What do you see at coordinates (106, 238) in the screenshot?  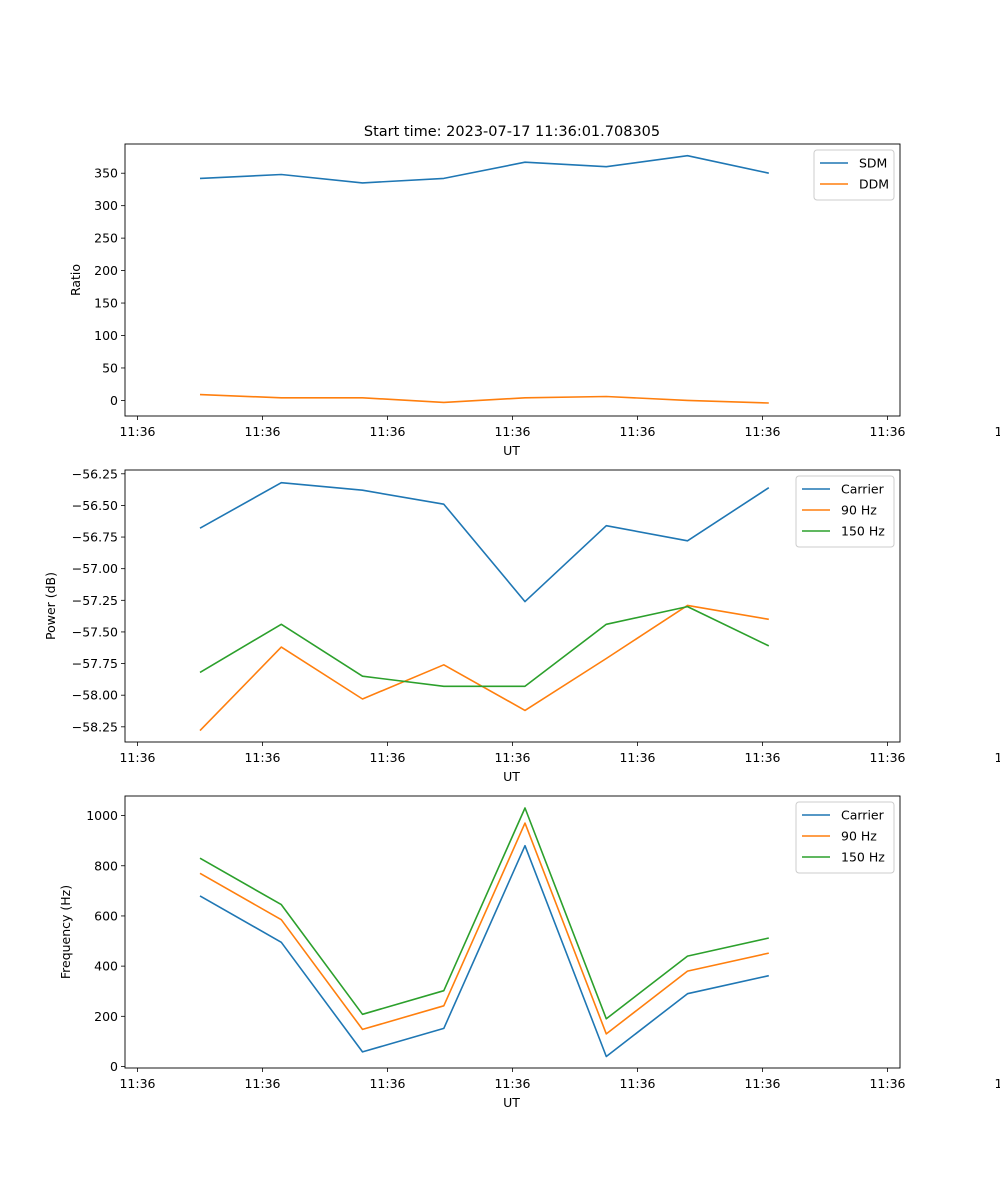 I see `y-tick-label: 250` at bounding box center [106, 238].